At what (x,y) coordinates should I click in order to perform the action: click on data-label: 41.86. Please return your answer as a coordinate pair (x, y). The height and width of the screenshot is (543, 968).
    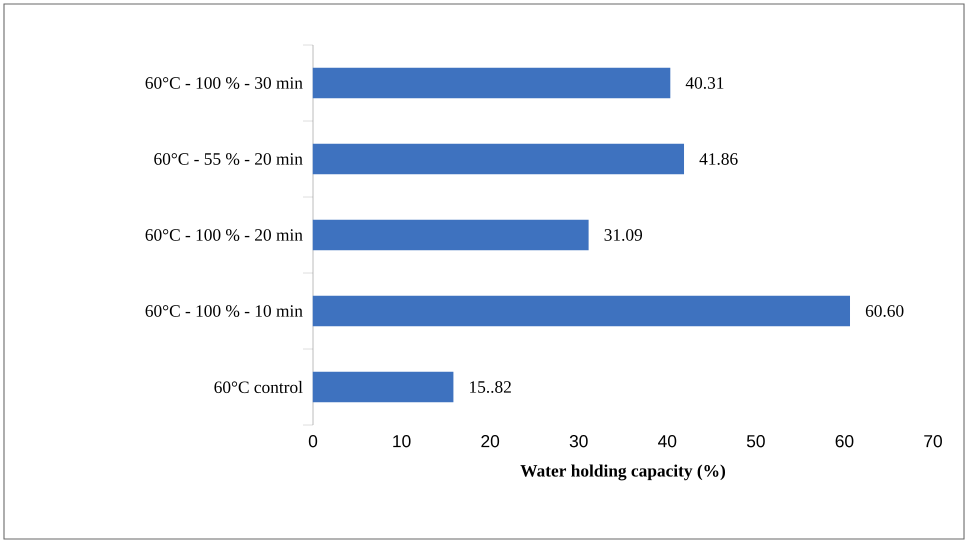
    Looking at the image, I should click on (718, 159).